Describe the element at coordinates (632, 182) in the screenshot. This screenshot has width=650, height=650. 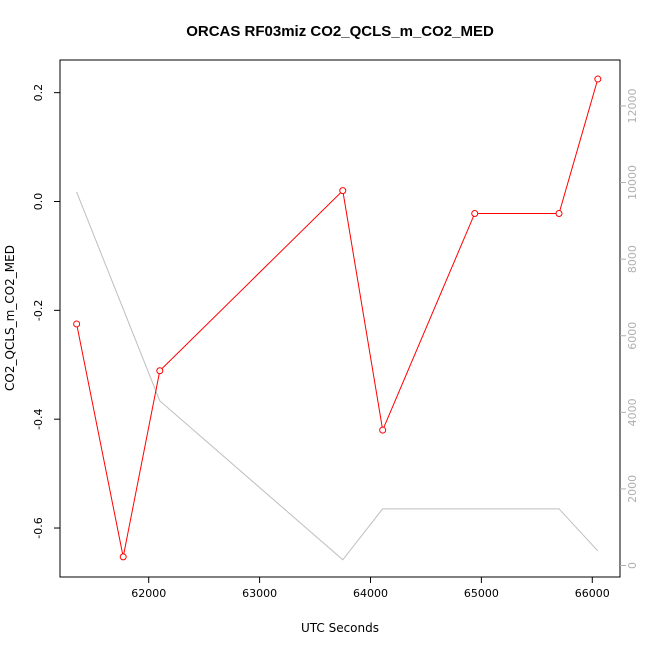
I see `y2-tick-label: 10000` at that location.